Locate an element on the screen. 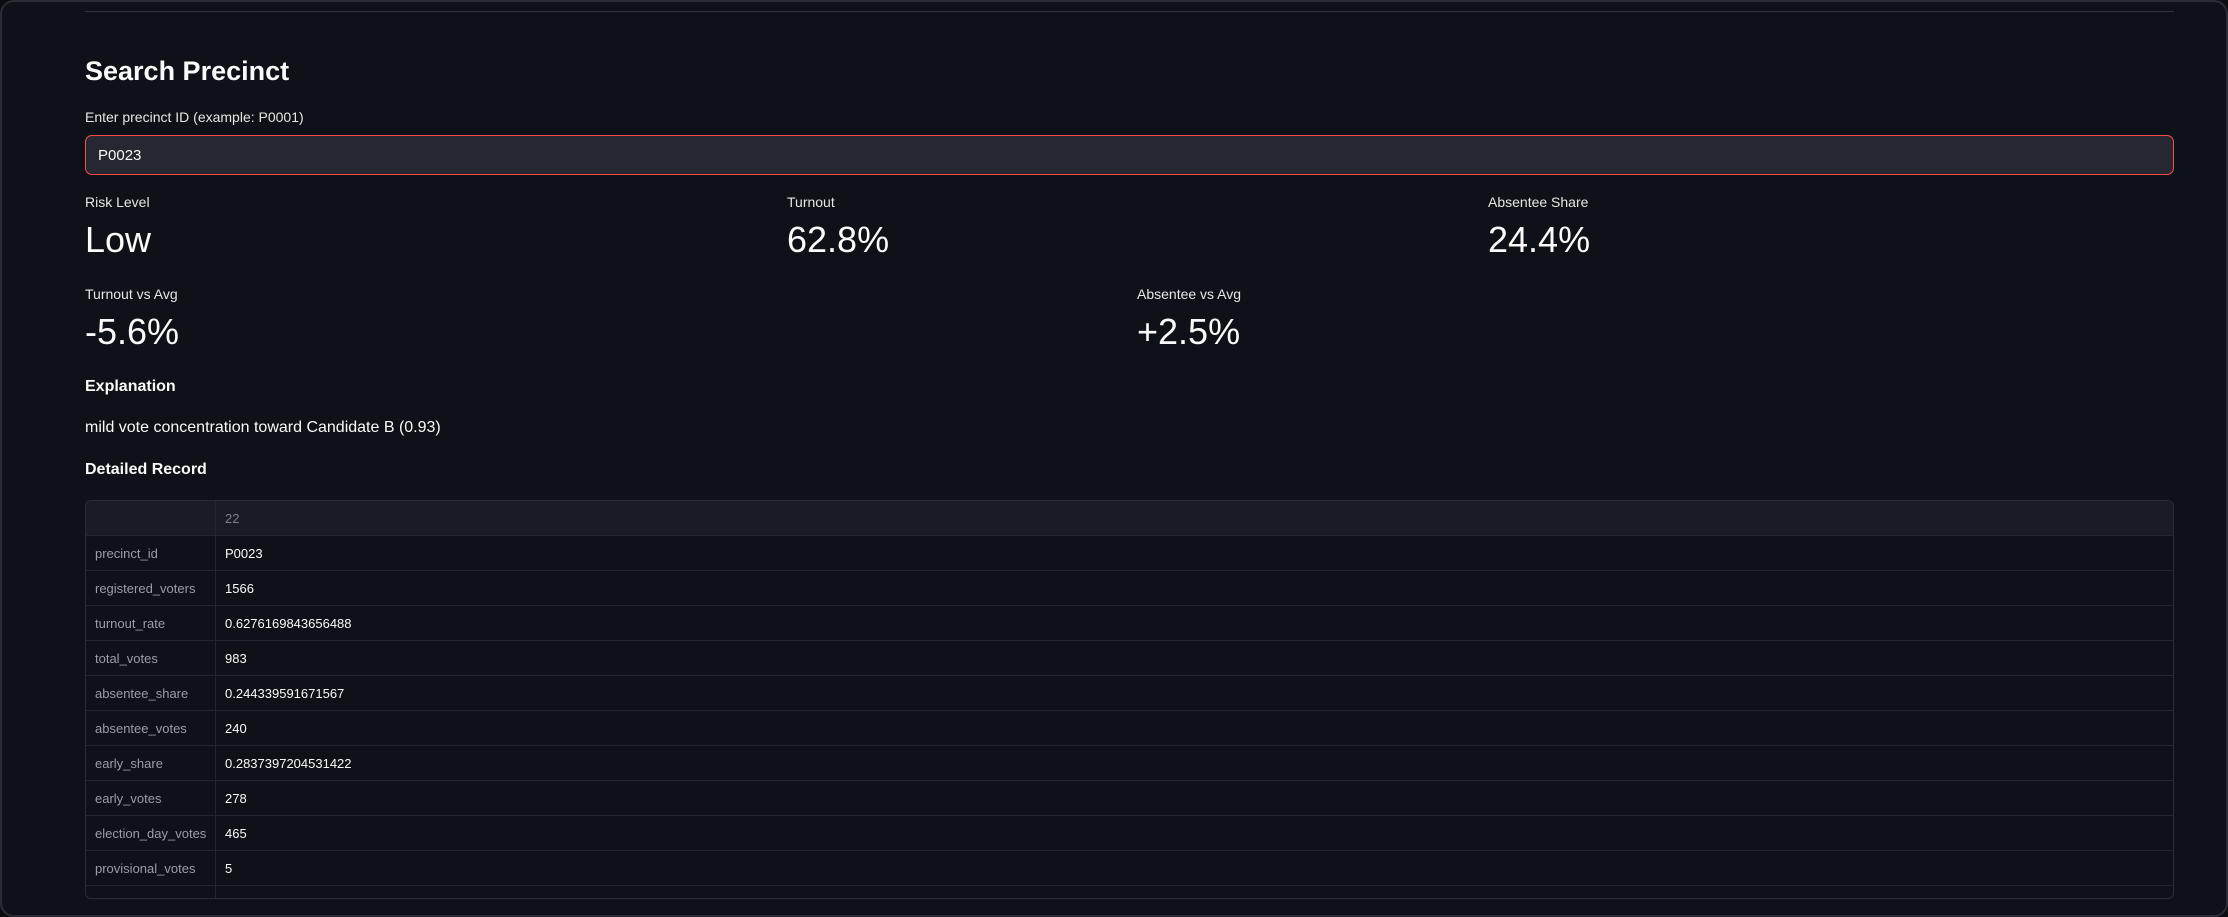  explanation-heading: Explanation is located at coordinates (130, 386).